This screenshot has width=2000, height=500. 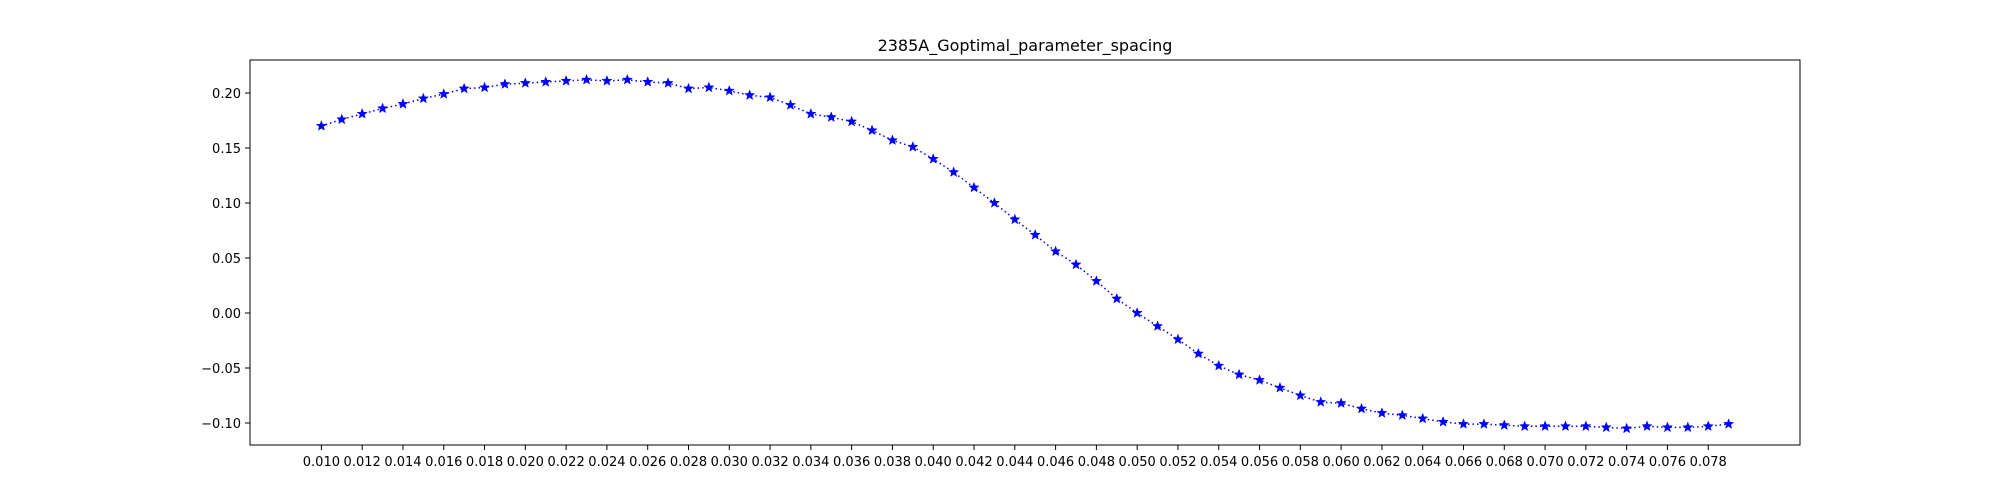 What do you see at coordinates (933, 462) in the screenshot?
I see `x-tick-label: 0.040` at bounding box center [933, 462].